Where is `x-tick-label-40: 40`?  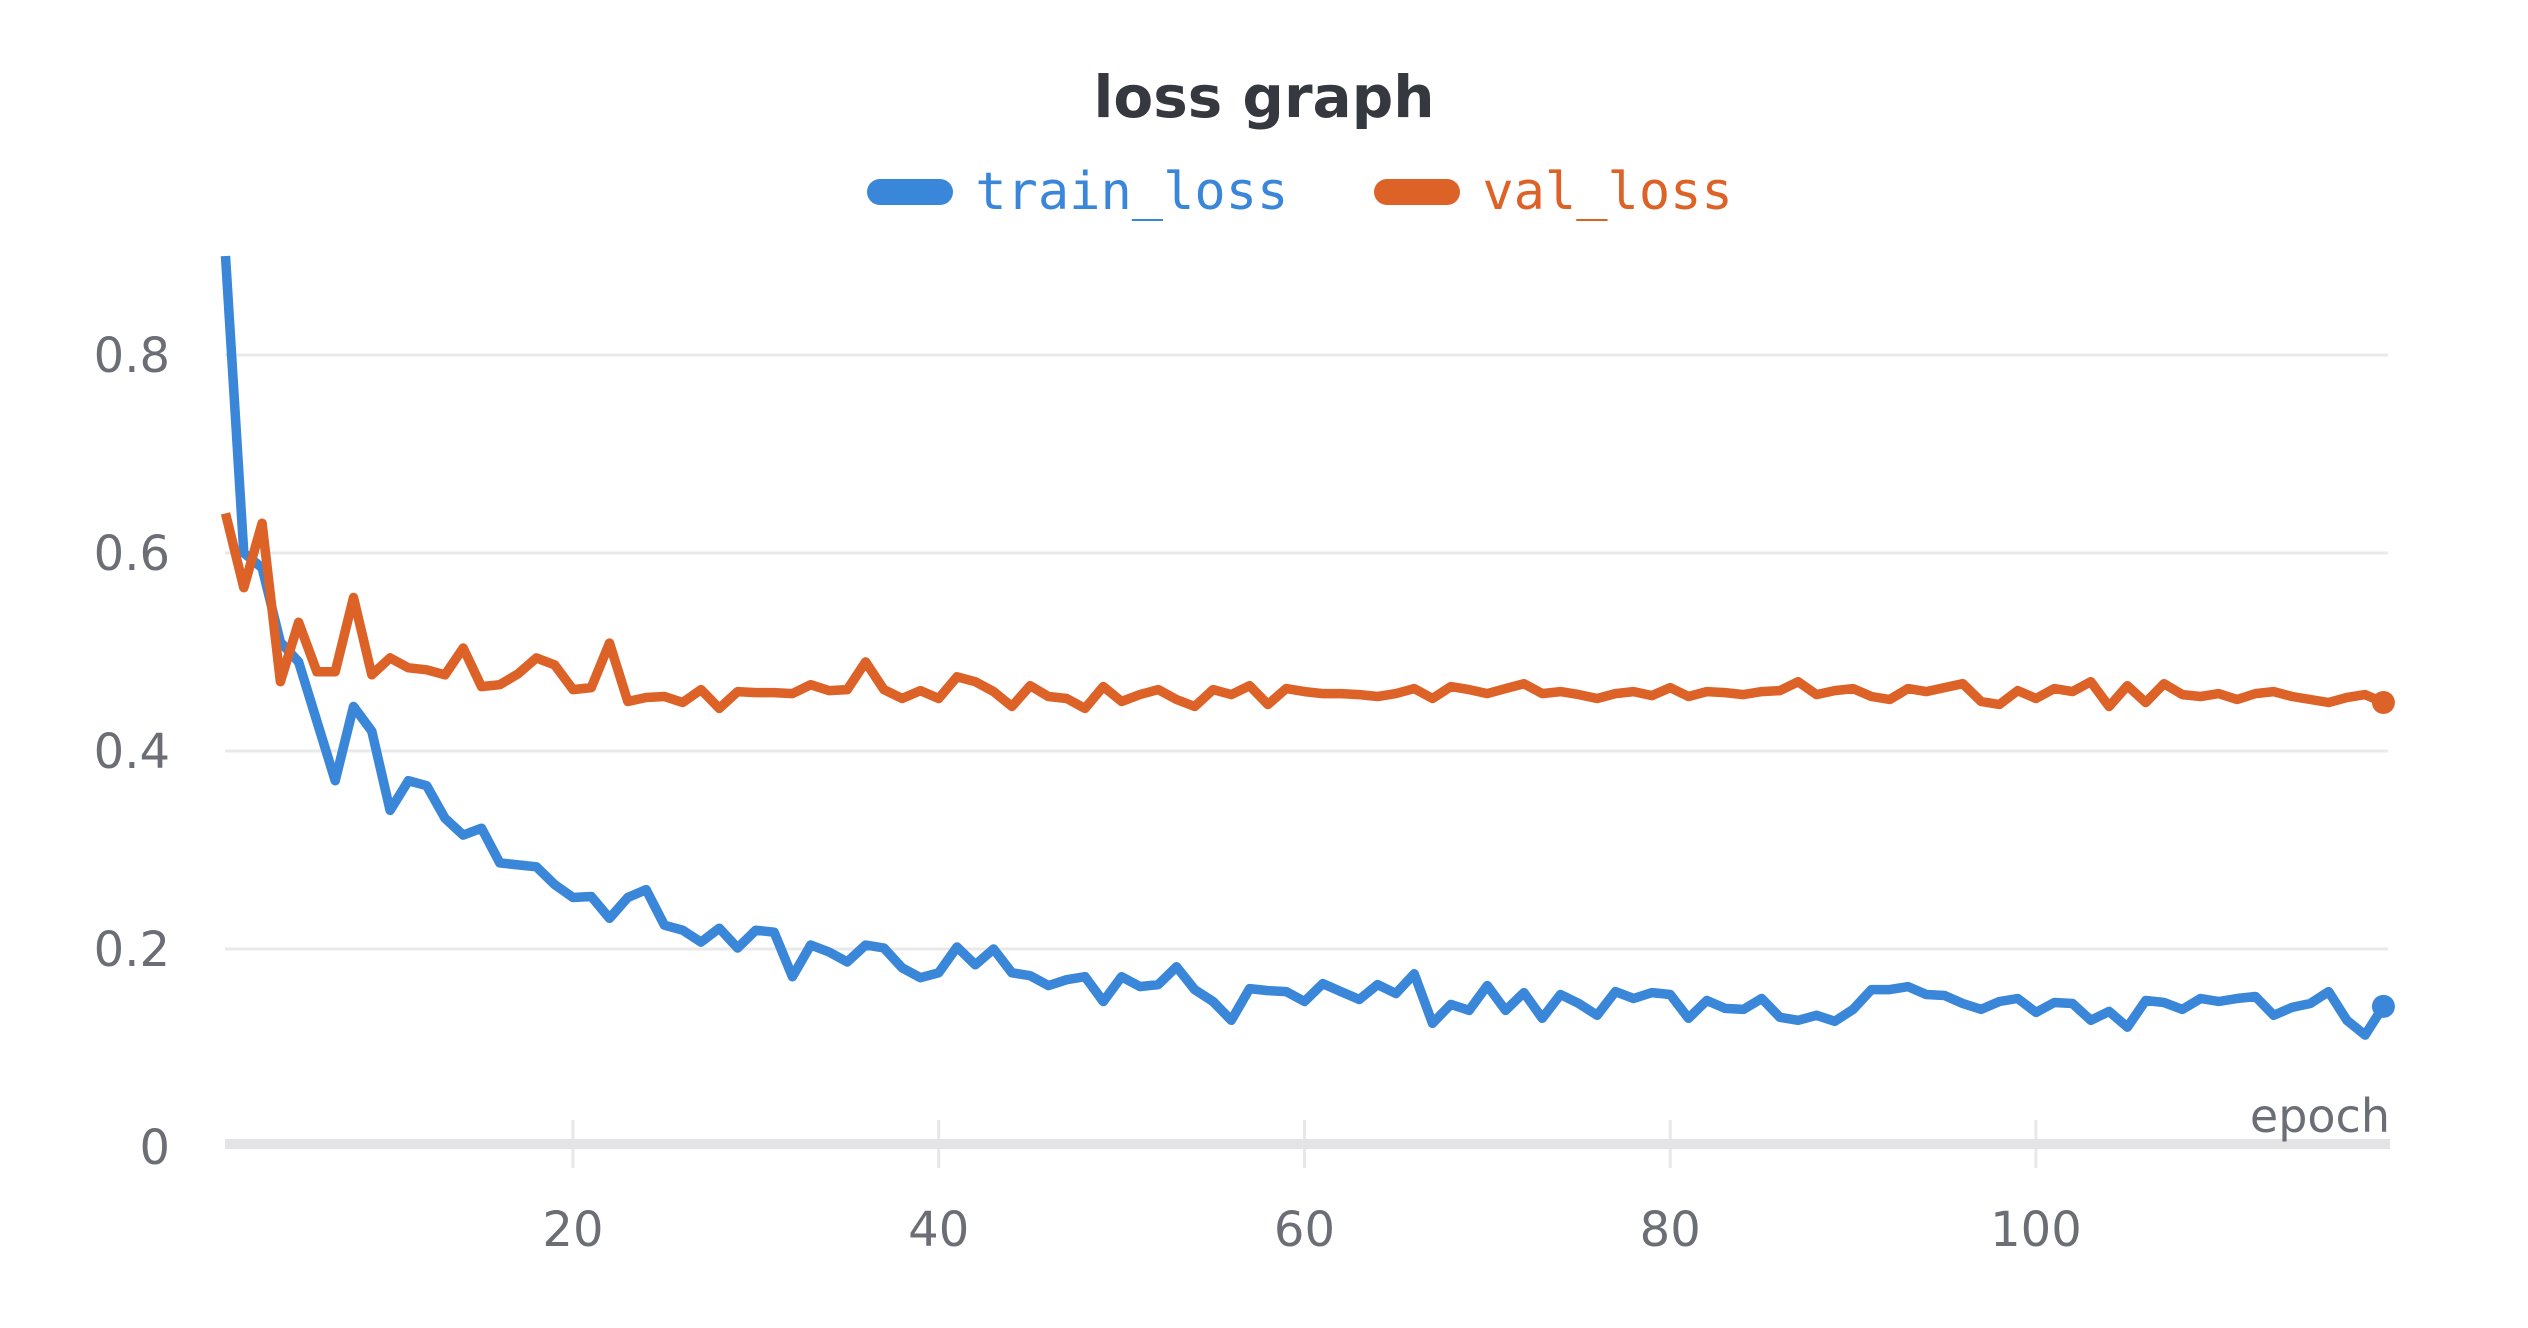 x-tick-label-40: 40 is located at coordinates (938, 1230).